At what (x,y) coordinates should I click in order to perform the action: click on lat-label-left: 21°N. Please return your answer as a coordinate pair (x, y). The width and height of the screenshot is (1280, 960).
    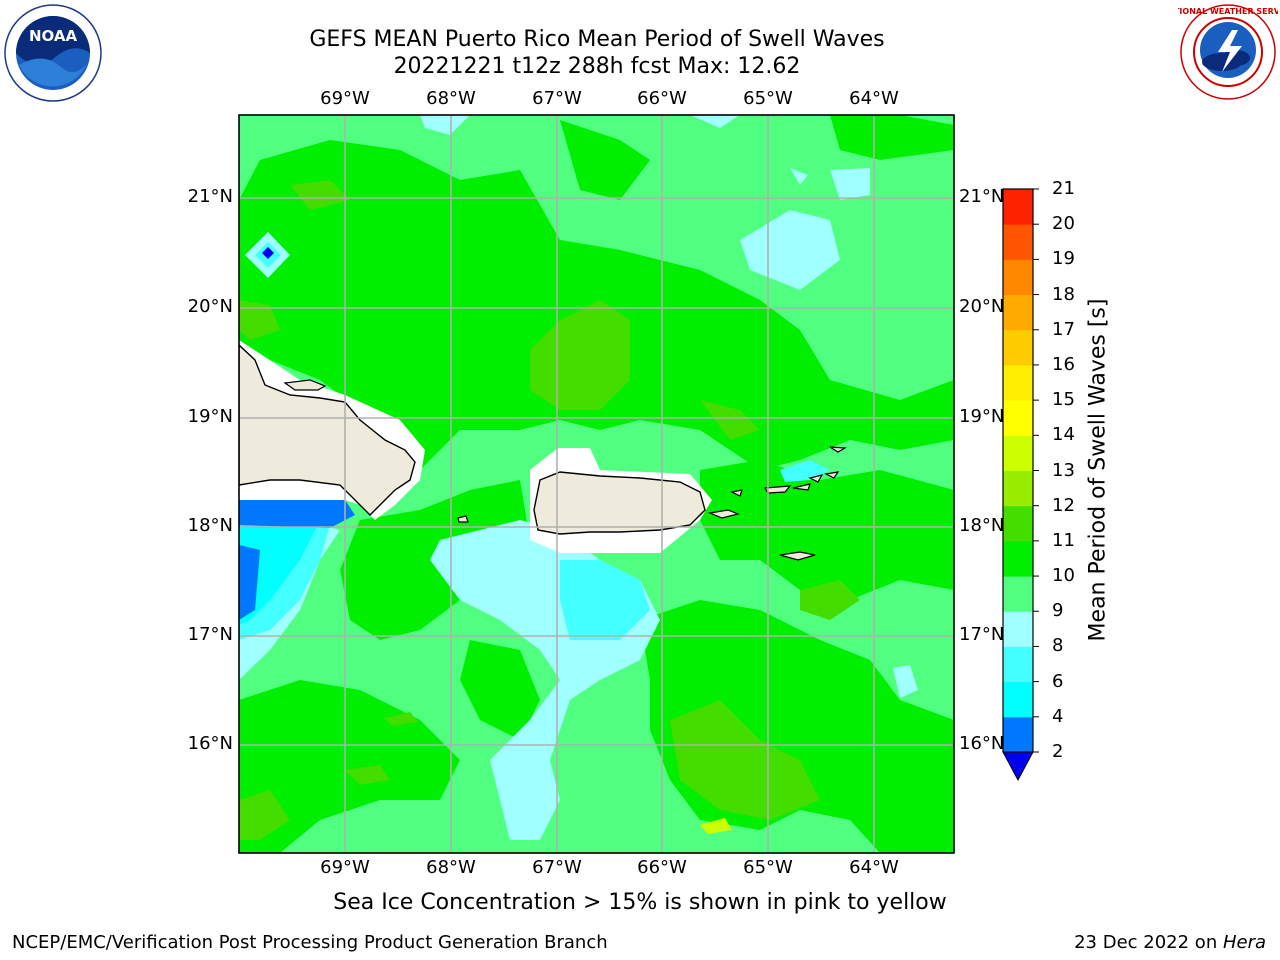
    Looking at the image, I should click on (210, 196).